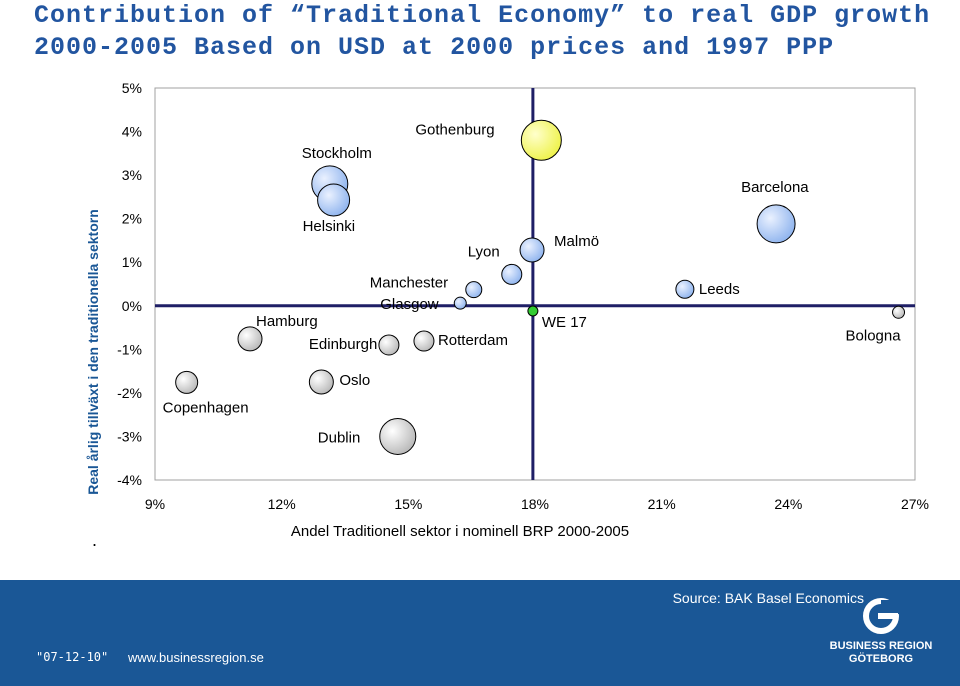  Describe the element at coordinates (775, 187) in the screenshot. I see `label-barcelona: Barcelona` at that location.